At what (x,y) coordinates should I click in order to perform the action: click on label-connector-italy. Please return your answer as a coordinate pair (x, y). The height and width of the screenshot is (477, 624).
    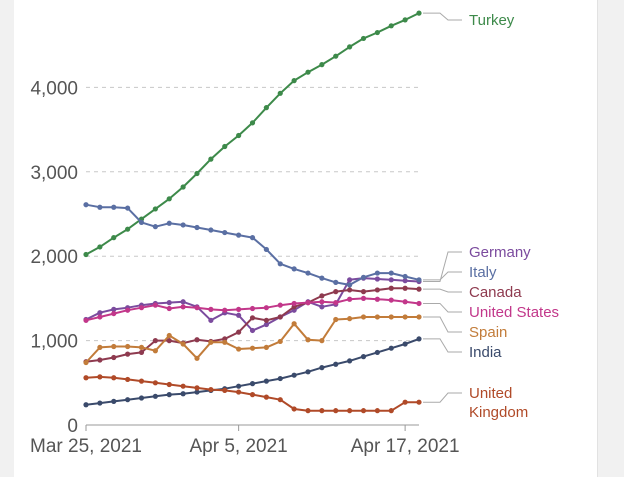
    Looking at the image, I should click on (442, 276).